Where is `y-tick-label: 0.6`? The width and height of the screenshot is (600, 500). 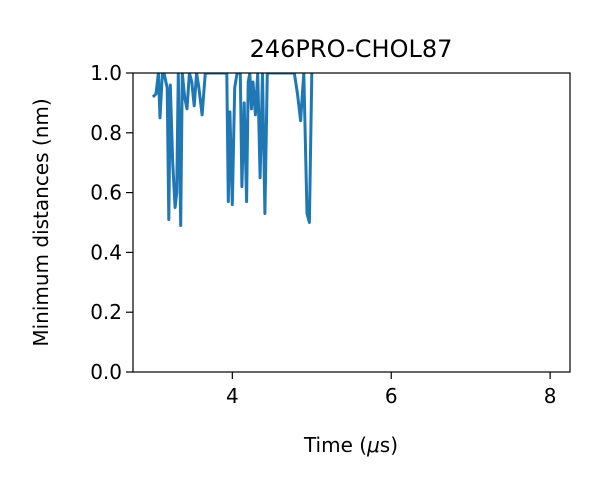 y-tick-label: 0.6 is located at coordinates (106, 193).